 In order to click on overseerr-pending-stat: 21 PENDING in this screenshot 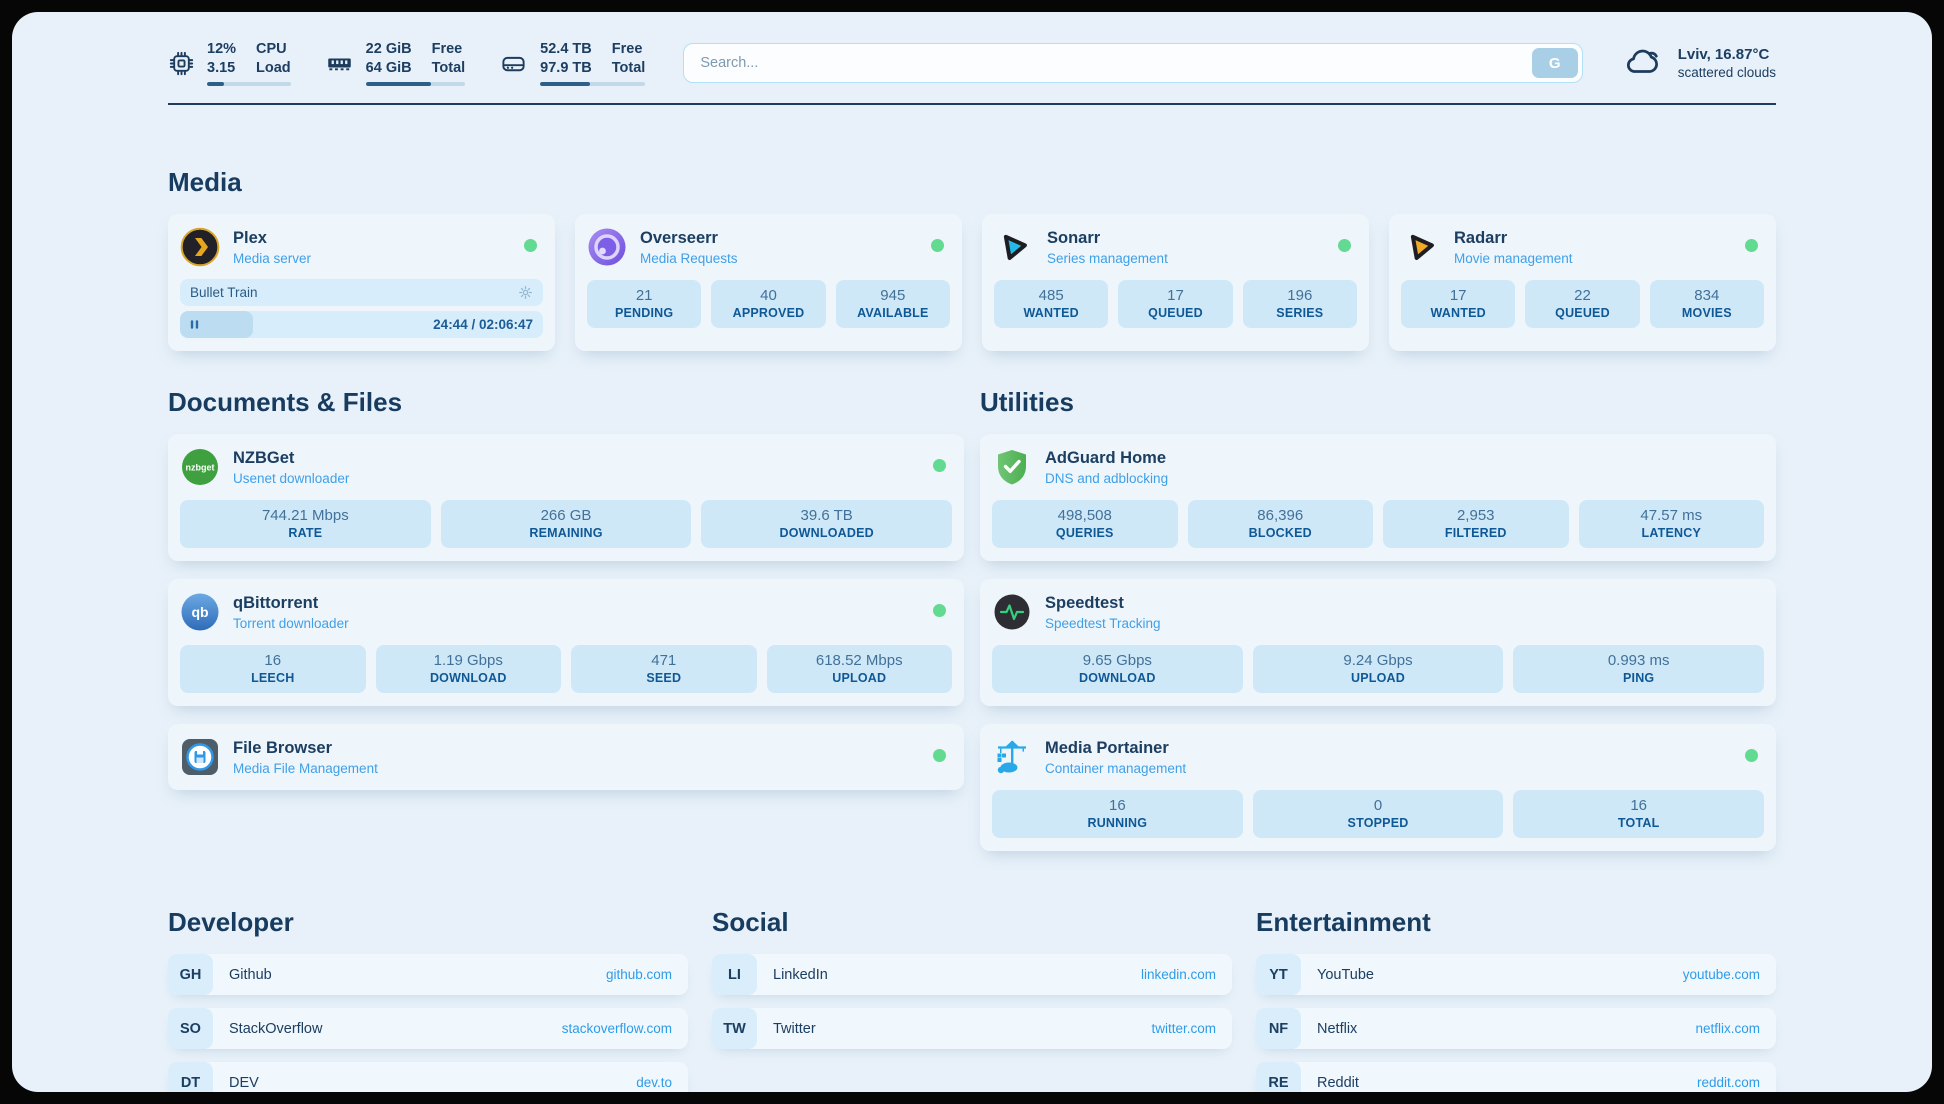, I will do `click(644, 304)`.